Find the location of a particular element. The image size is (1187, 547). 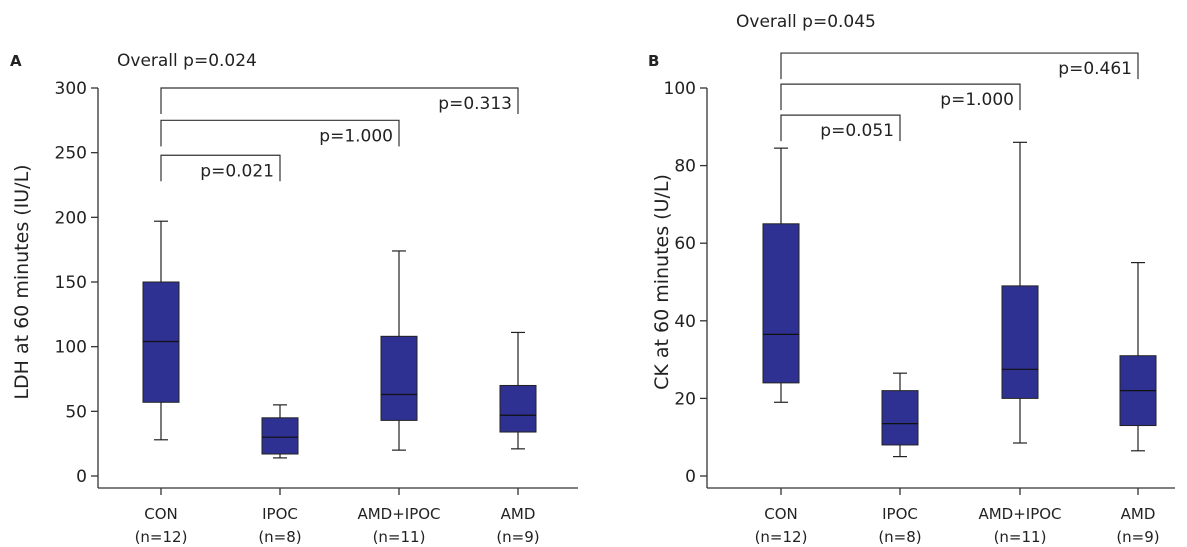

y-tick-label: 50 is located at coordinates (76, 412).